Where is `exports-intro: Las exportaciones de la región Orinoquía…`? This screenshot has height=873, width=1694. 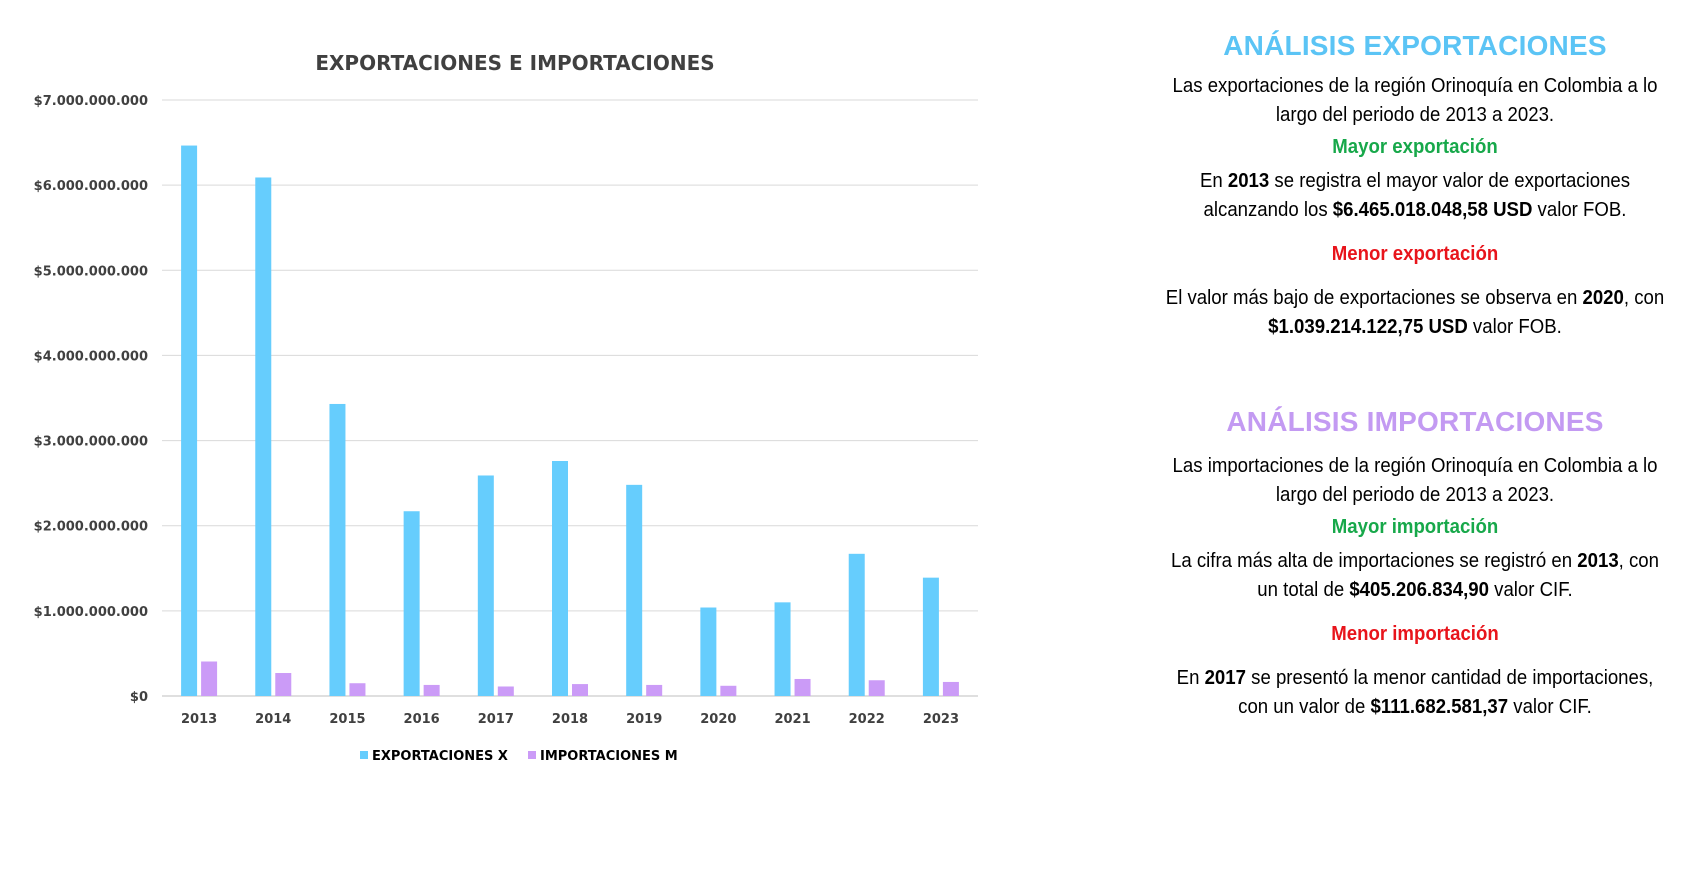 exports-intro: Las exportaciones de la región Orinoquía… is located at coordinates (1415, 100).